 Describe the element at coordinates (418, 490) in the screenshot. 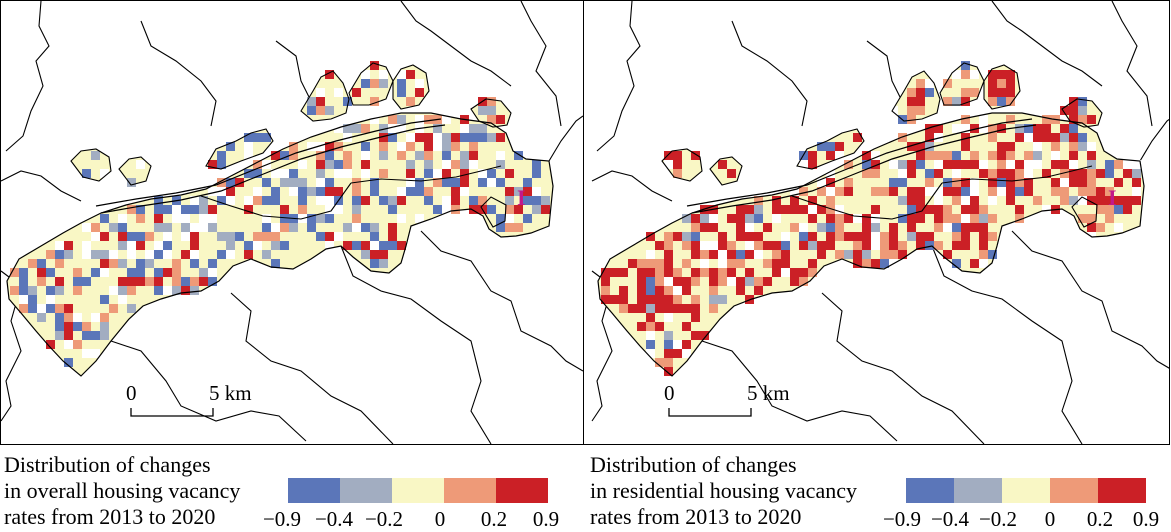

I see `legend-swatch` at that location.